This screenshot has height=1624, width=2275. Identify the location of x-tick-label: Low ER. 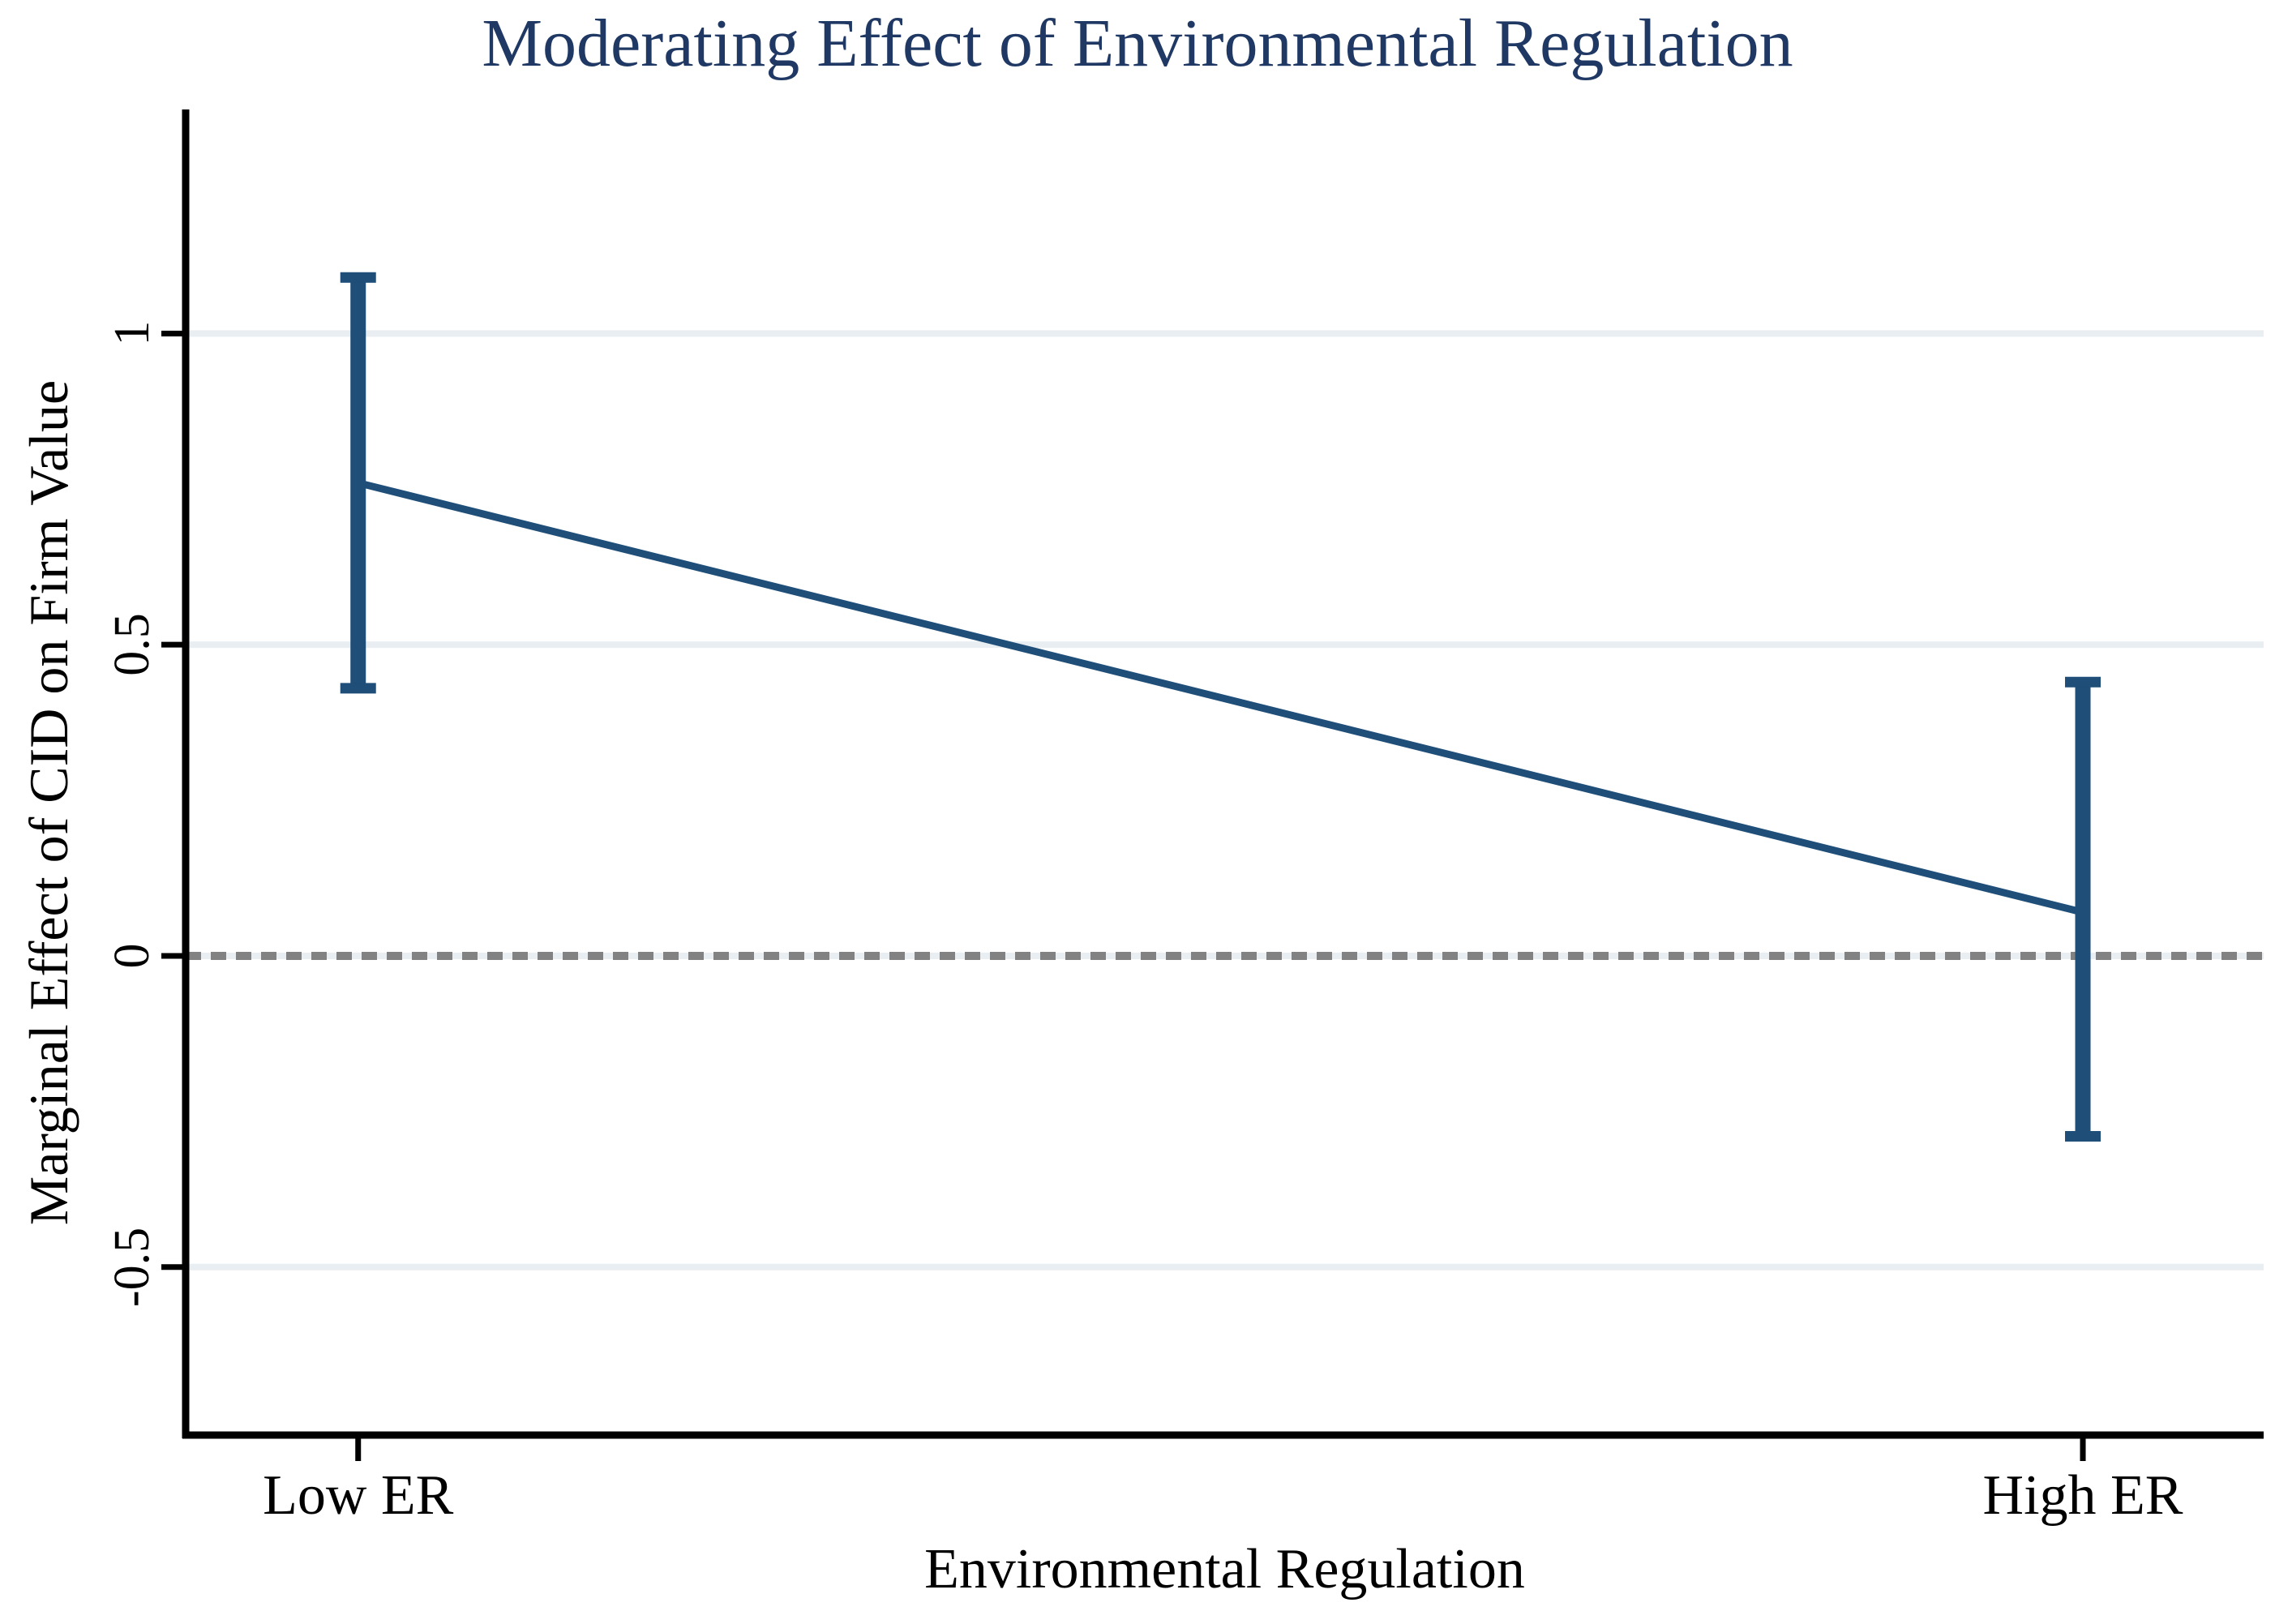
(358, 1496).